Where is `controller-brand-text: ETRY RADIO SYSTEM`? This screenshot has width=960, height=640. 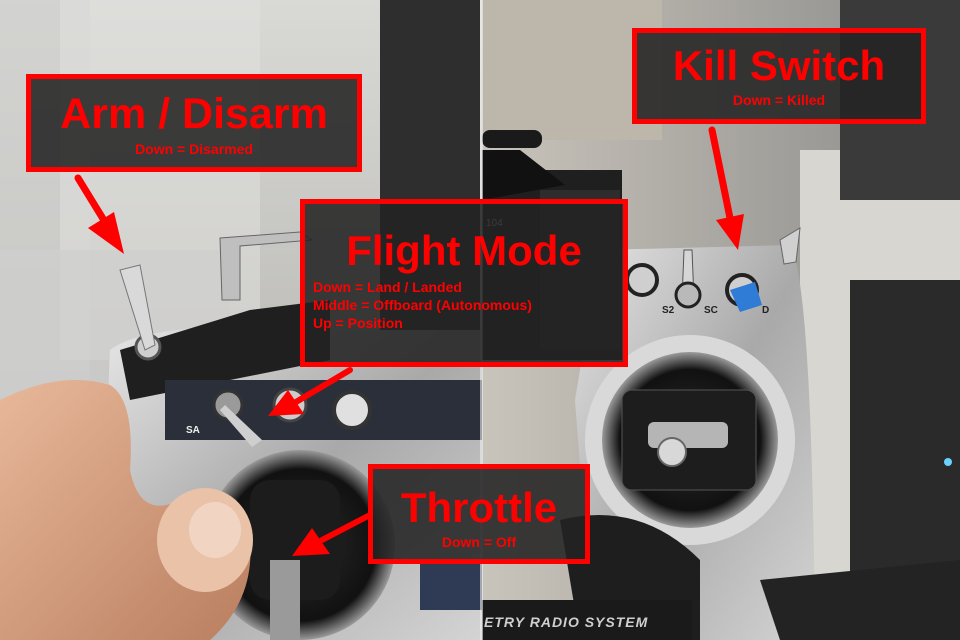 controller-brand-text: ETRY RADIO SYSTEM is located at coordinates (566, 622).